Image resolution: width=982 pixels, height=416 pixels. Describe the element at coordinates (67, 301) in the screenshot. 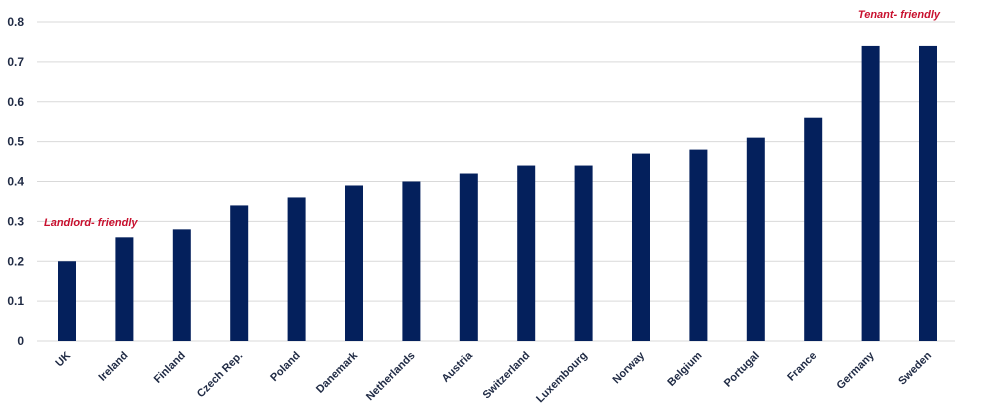

I see `bar-uk` at that location.